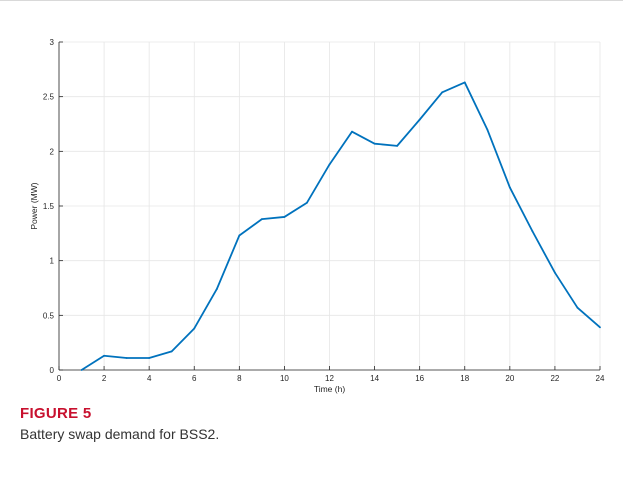 This screenshot has width=623, height=491. What do you see at coordinates (284, 378) in the screenshot?
I see `x-tick-label: 10` at bounding box center [284, 378].